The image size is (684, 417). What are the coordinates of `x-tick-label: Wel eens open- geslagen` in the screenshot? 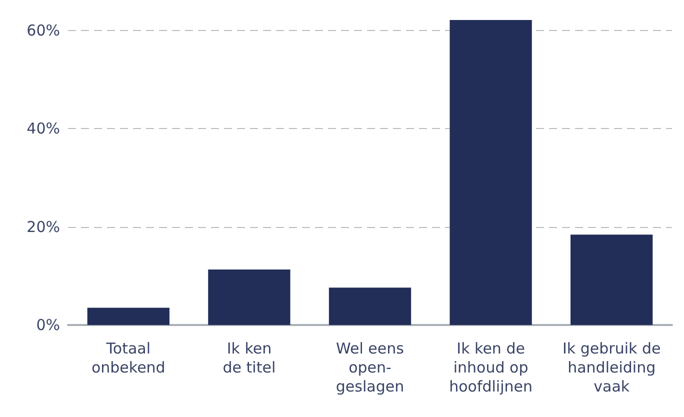 It's located at (370, 368).